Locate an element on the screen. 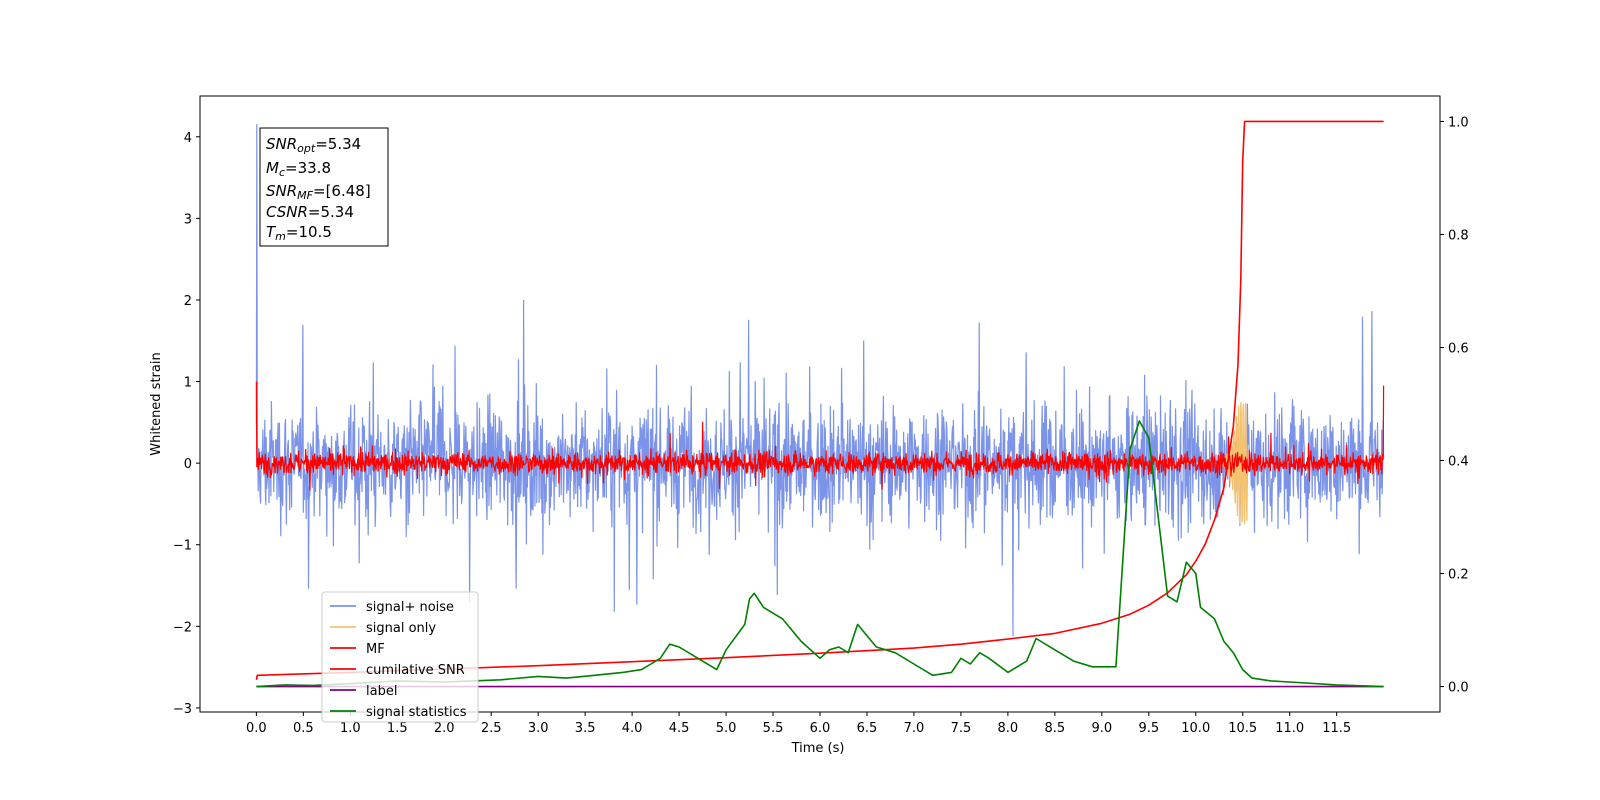 The height and width of the screenshot is (800, 1600). x-tick-label: 1.5 is located at coordinates (397, 728).